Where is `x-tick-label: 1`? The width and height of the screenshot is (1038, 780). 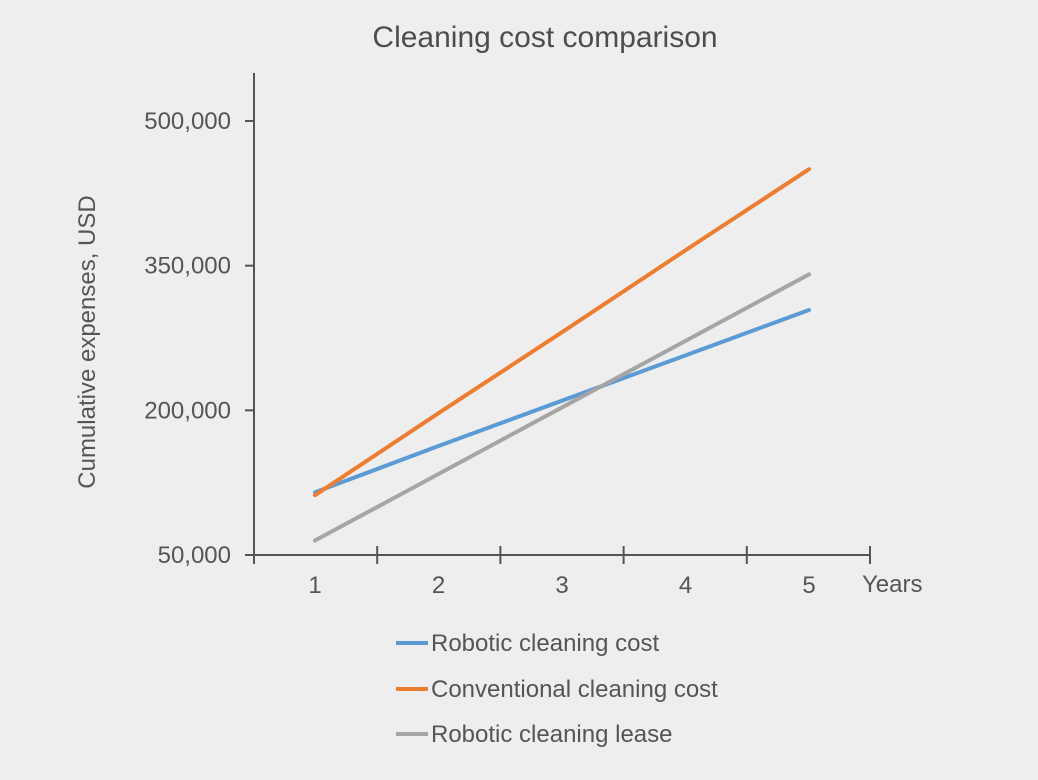 x-tick-label: 1 is located at coordinates (314, 585).